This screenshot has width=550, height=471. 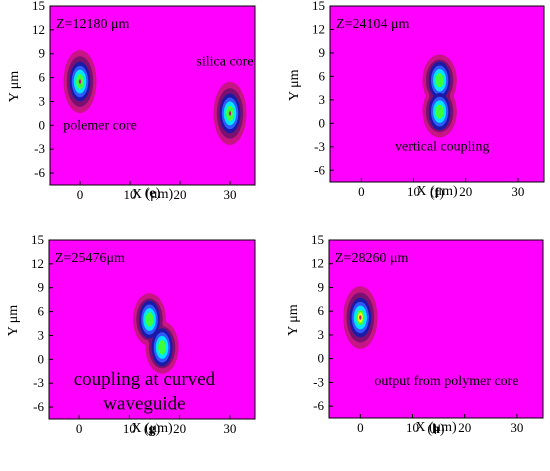 What do you see at coordinates (224, 62) in the screenshot?
I see `plot-annotation: silica core` at bounding box center [224, 62].